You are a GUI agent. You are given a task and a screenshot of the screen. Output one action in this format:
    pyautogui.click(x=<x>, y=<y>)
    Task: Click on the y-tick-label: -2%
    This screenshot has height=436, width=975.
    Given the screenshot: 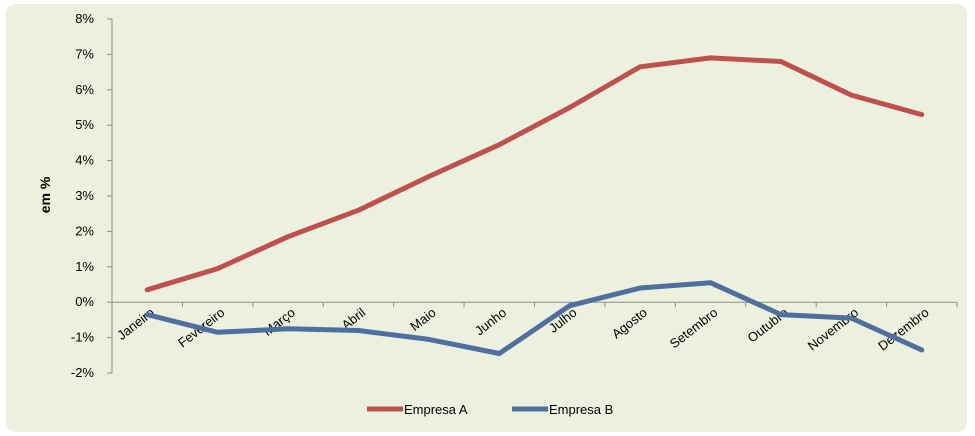 What is the action you would take?
    pyautogui.click(x=83, y=372)
    